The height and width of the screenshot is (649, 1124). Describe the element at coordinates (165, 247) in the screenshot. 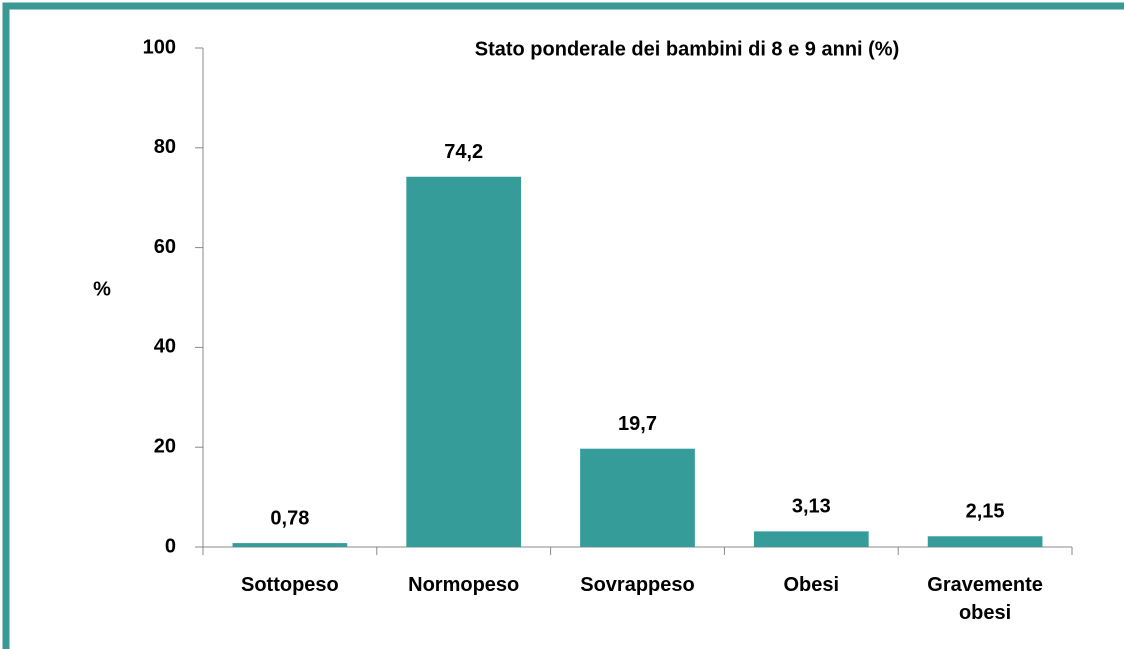

I see `y-tick-label: 60` at that location.